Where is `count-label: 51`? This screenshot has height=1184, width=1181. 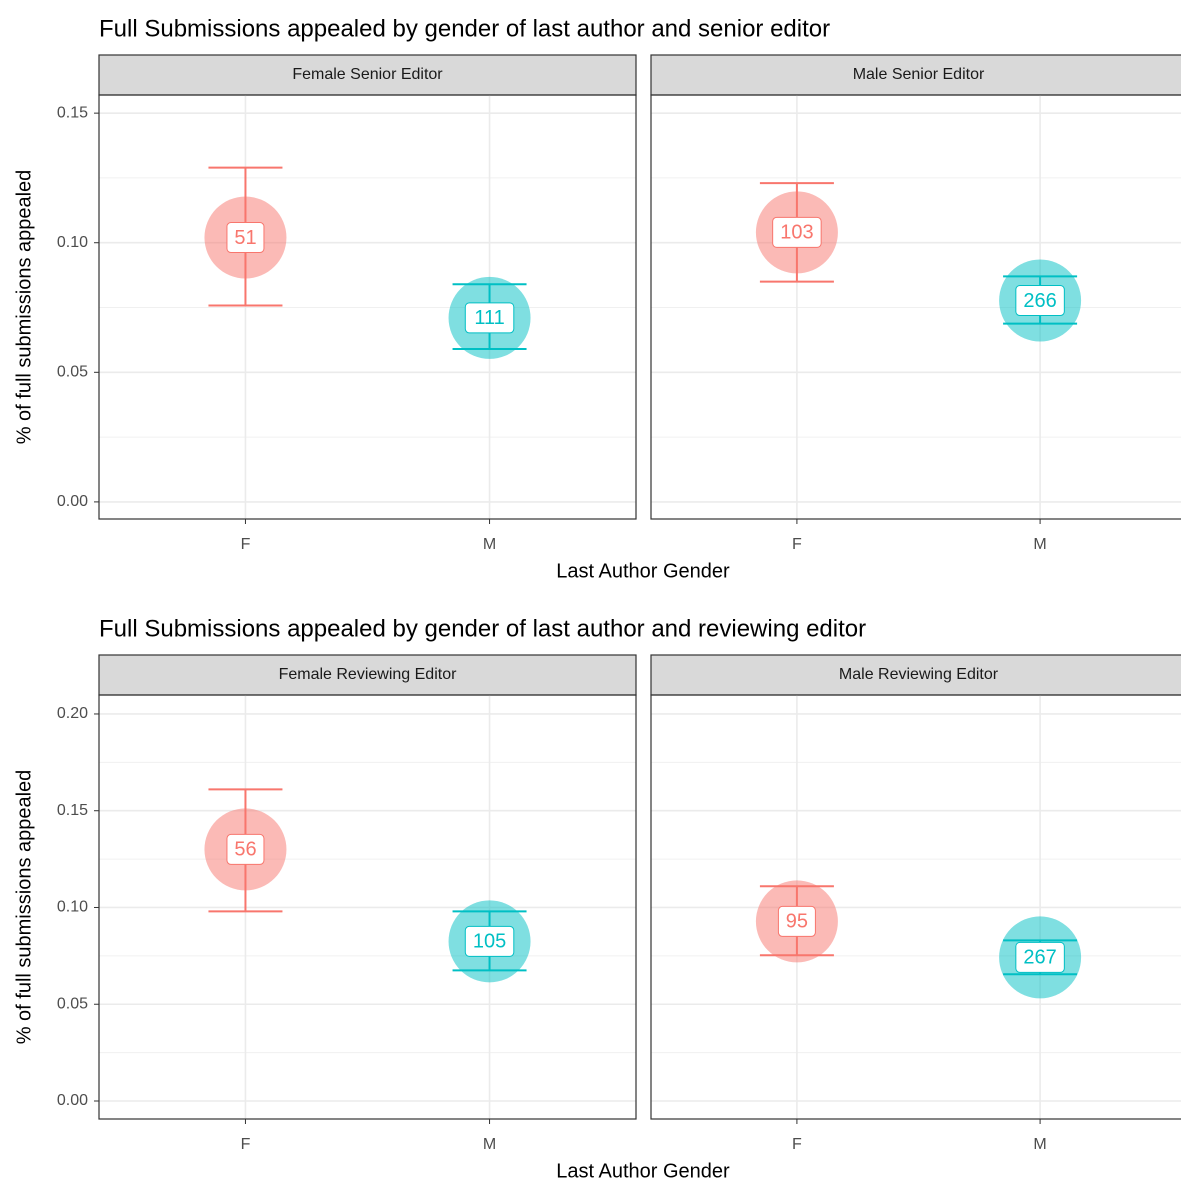 count-label: 51 is located at coordinates (245, 238).